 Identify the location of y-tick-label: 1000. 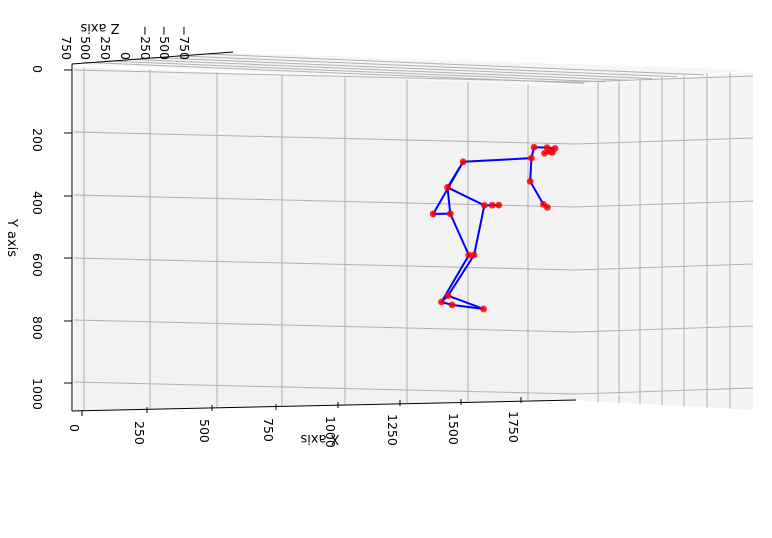
(37, 394).